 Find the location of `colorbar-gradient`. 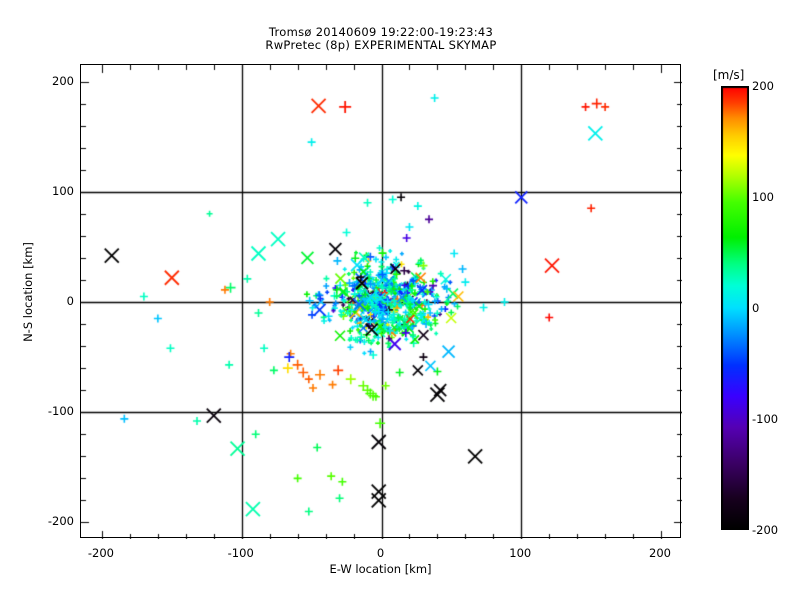

colorbar-gradient is located at coordinates (735, 308).